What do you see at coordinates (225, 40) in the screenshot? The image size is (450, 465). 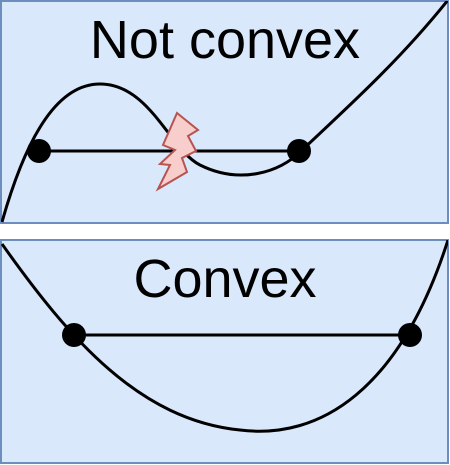 I see `not-convex-title: Not convex` at bounding box center [225, 40].